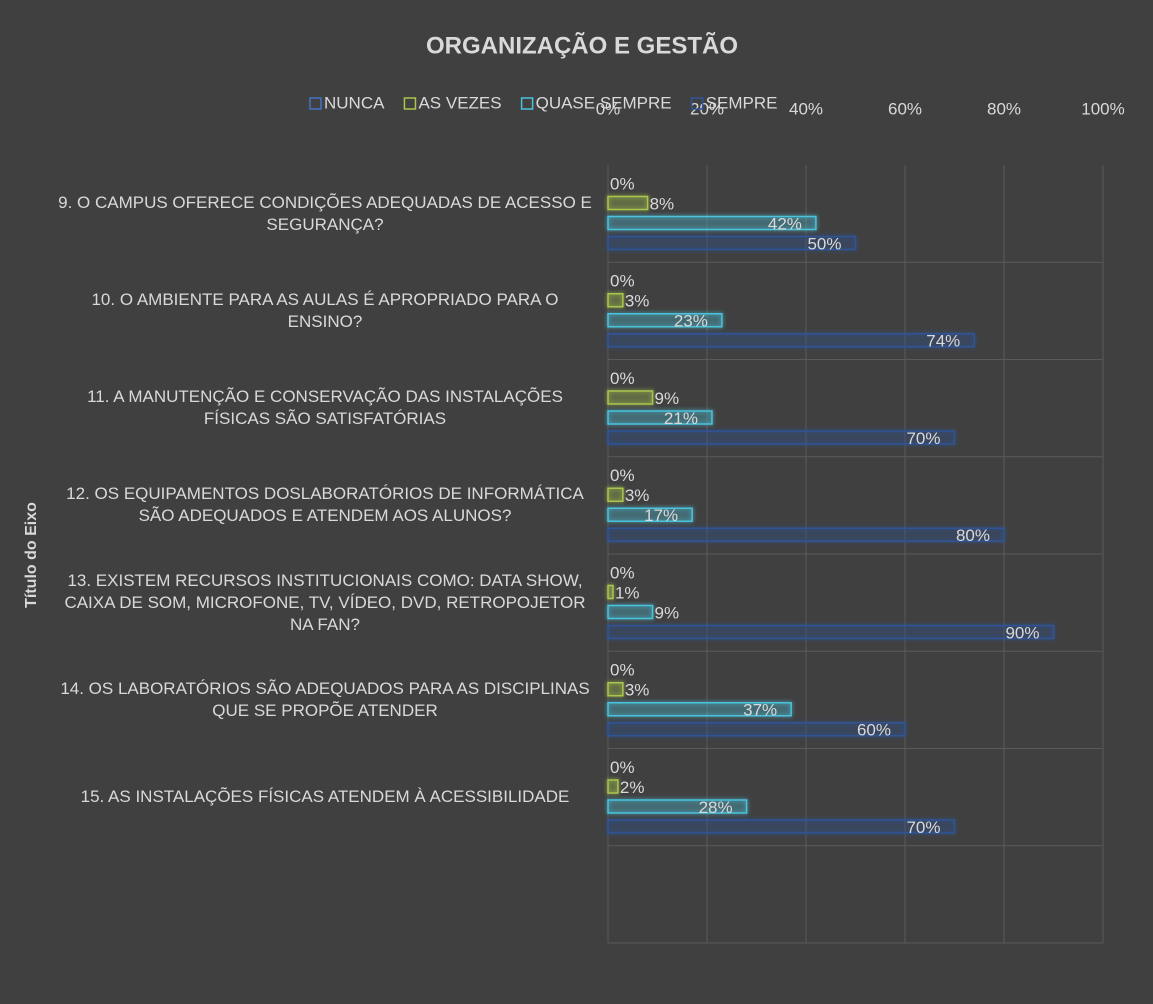 The image size is (1153, 1004). Describe the element at coordinates (760, 710) in the screenshot. I see `data-label: 37%` at that location.